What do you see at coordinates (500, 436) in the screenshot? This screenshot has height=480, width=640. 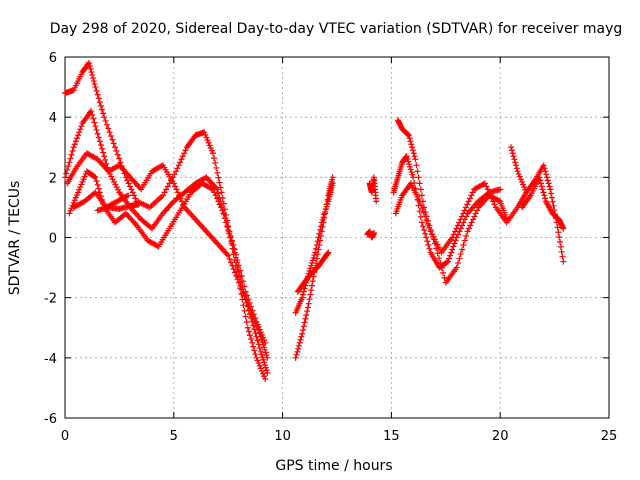 I see `x-tick-label: 20` at bounding box center [500, 436].